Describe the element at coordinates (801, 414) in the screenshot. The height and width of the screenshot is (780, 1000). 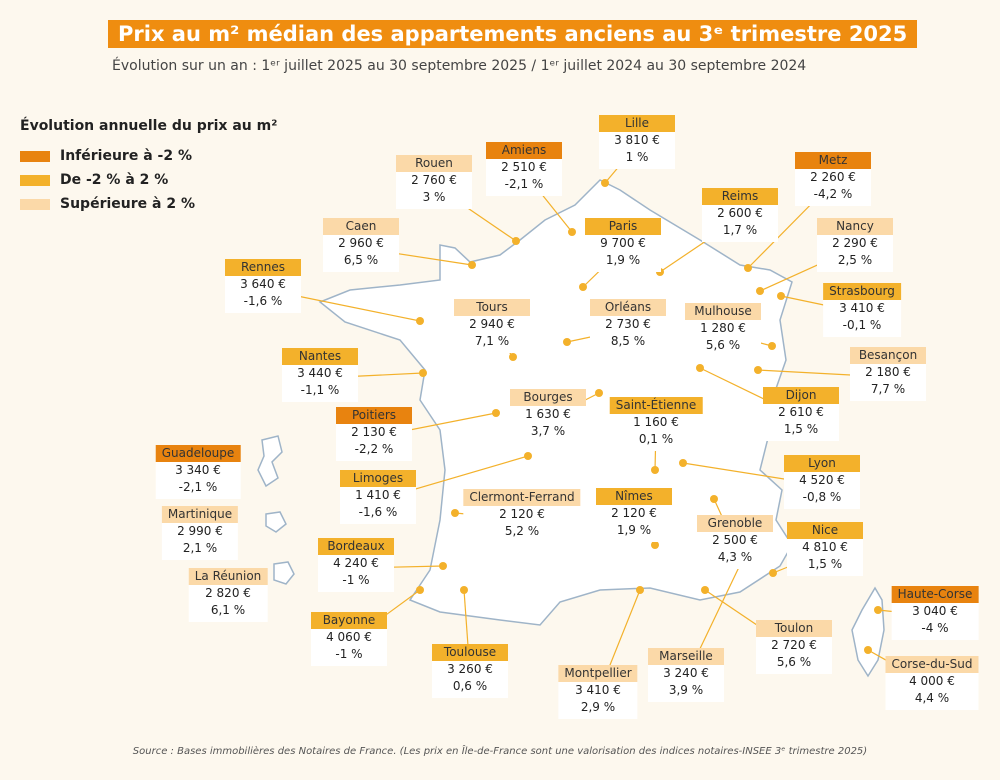
I see `city-box: Dijon 2 610 € 1,5 %` at that location.